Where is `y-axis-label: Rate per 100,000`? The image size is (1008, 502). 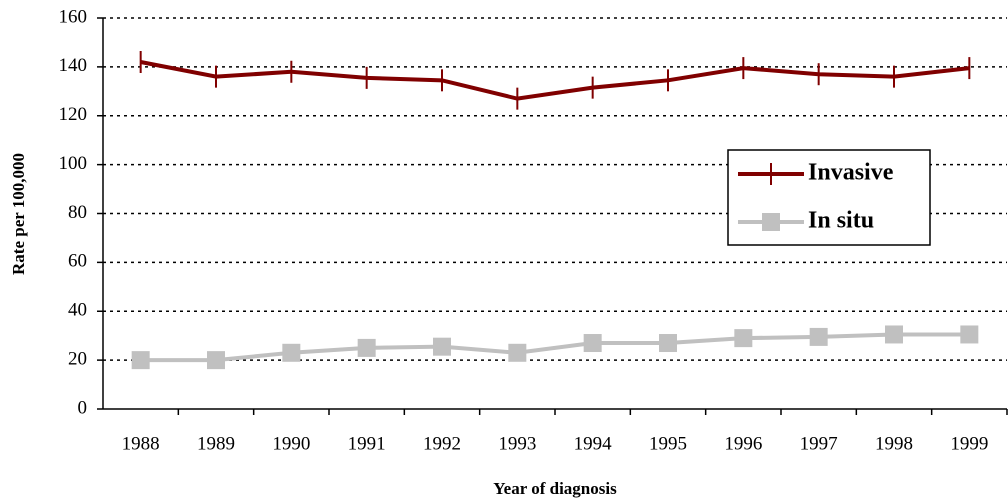
y-axis-label: Rate per 100,000 is located at coordinates (18, 214).